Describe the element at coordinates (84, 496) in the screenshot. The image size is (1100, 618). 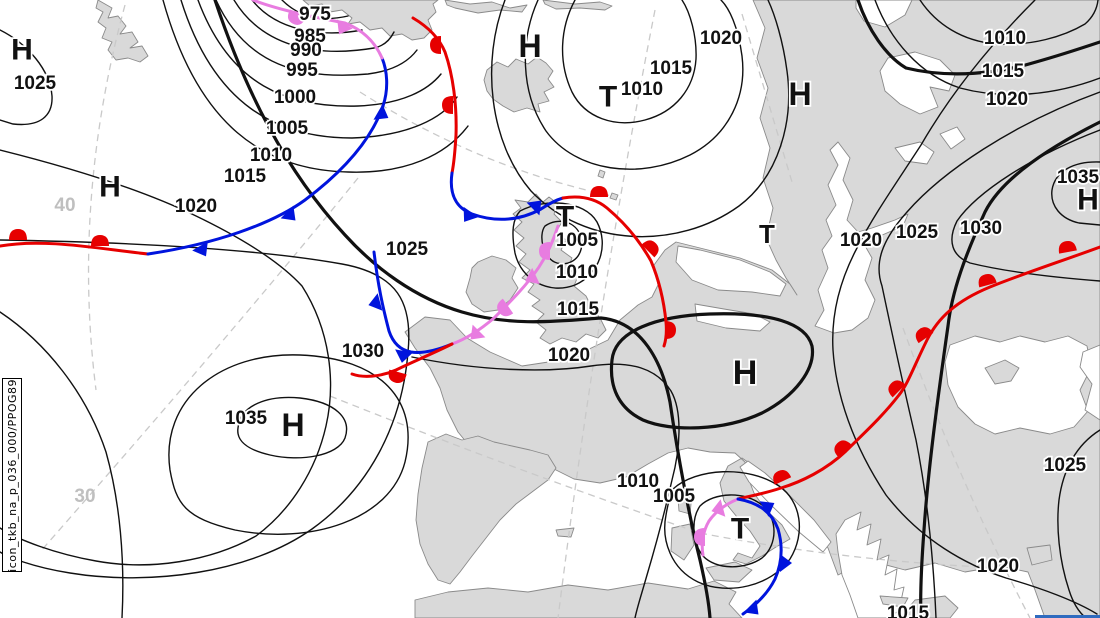
I see `latitude-label: 30` at that location.